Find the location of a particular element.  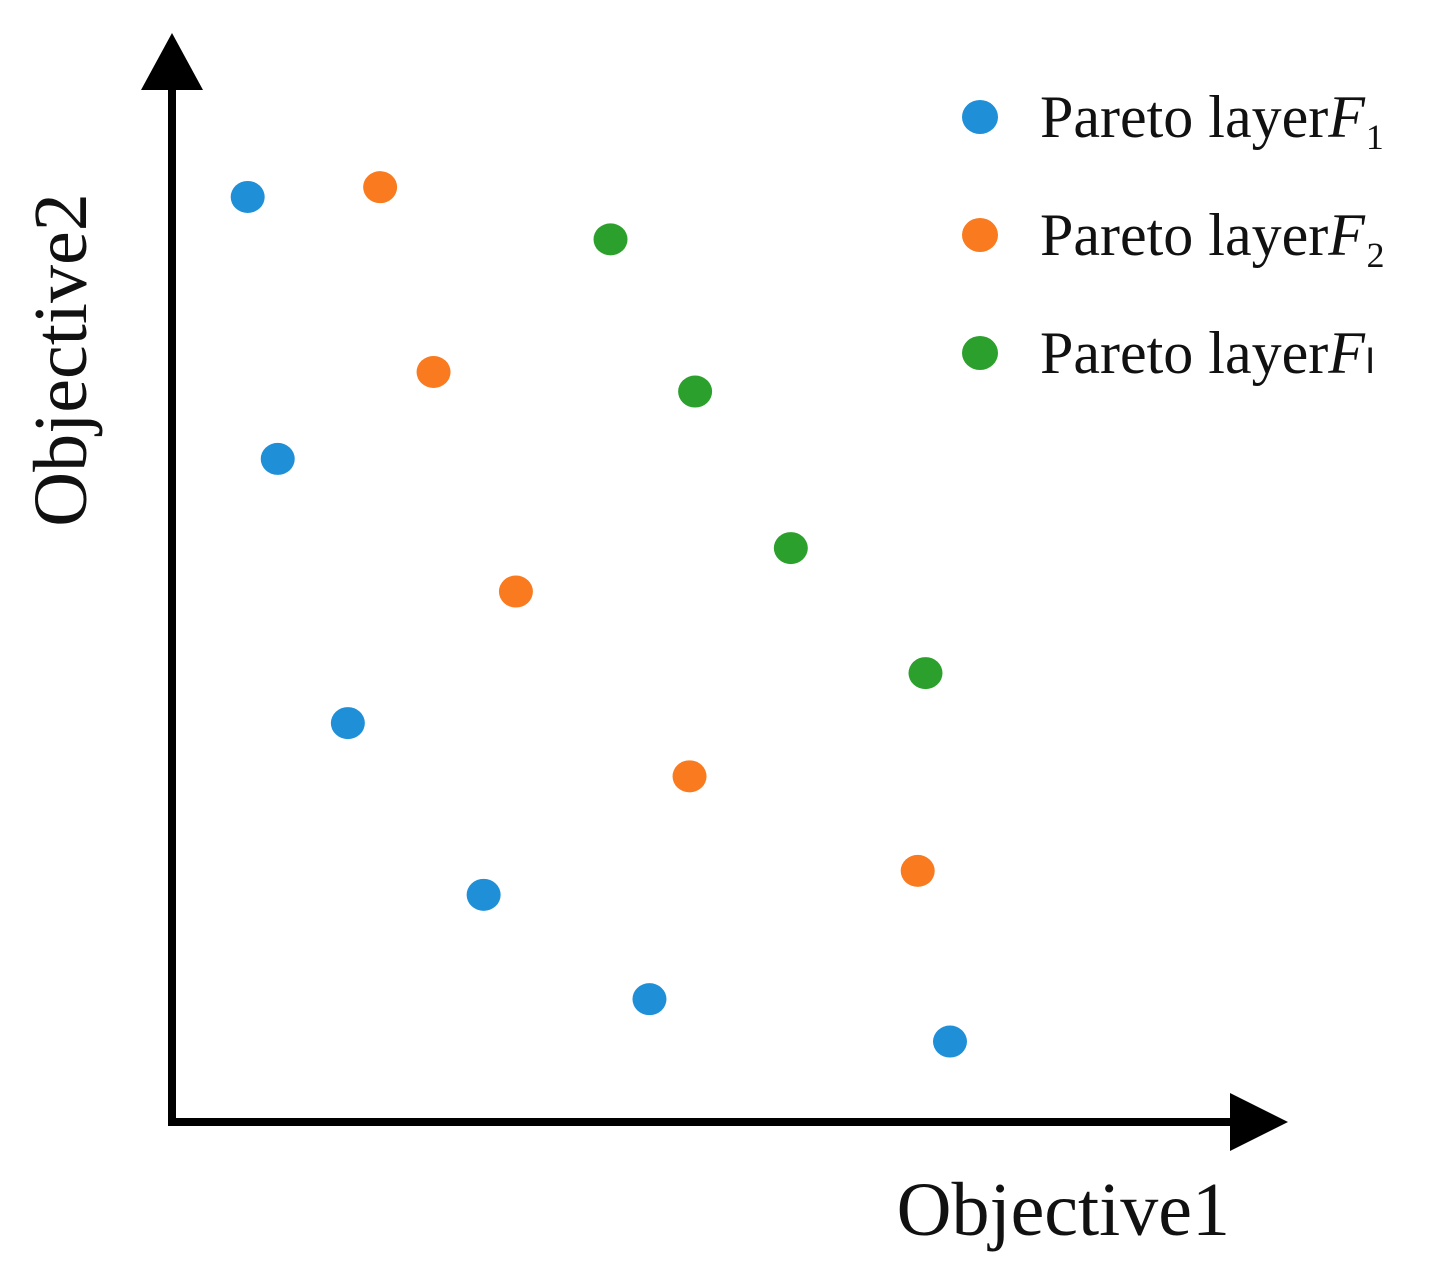

legend-label: Pareto layerFₗ is located at coordinates (1207, 353).